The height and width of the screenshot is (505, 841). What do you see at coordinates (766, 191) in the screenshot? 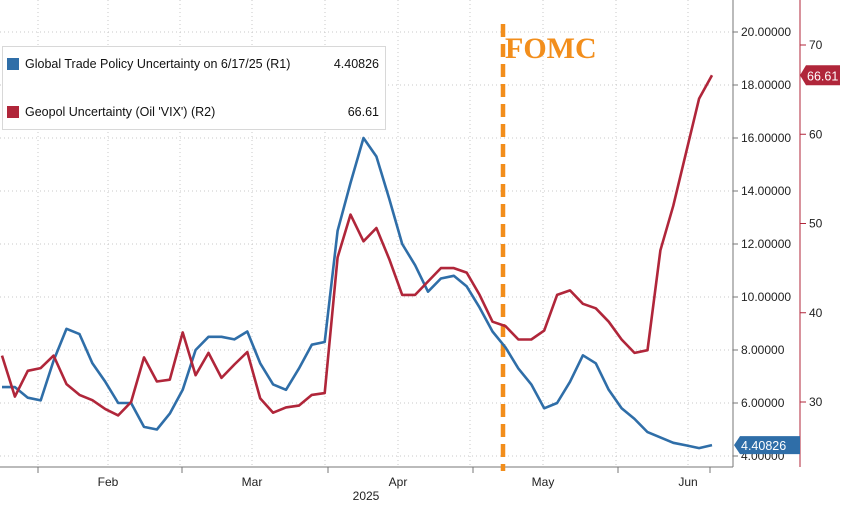
I see `r1-tick-label-5: 14.00000` at bounding box center [766, 191].